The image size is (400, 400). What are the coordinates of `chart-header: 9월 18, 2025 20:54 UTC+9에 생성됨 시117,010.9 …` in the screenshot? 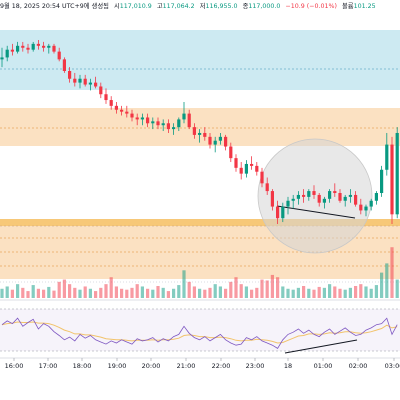 It's located at (189, 7).